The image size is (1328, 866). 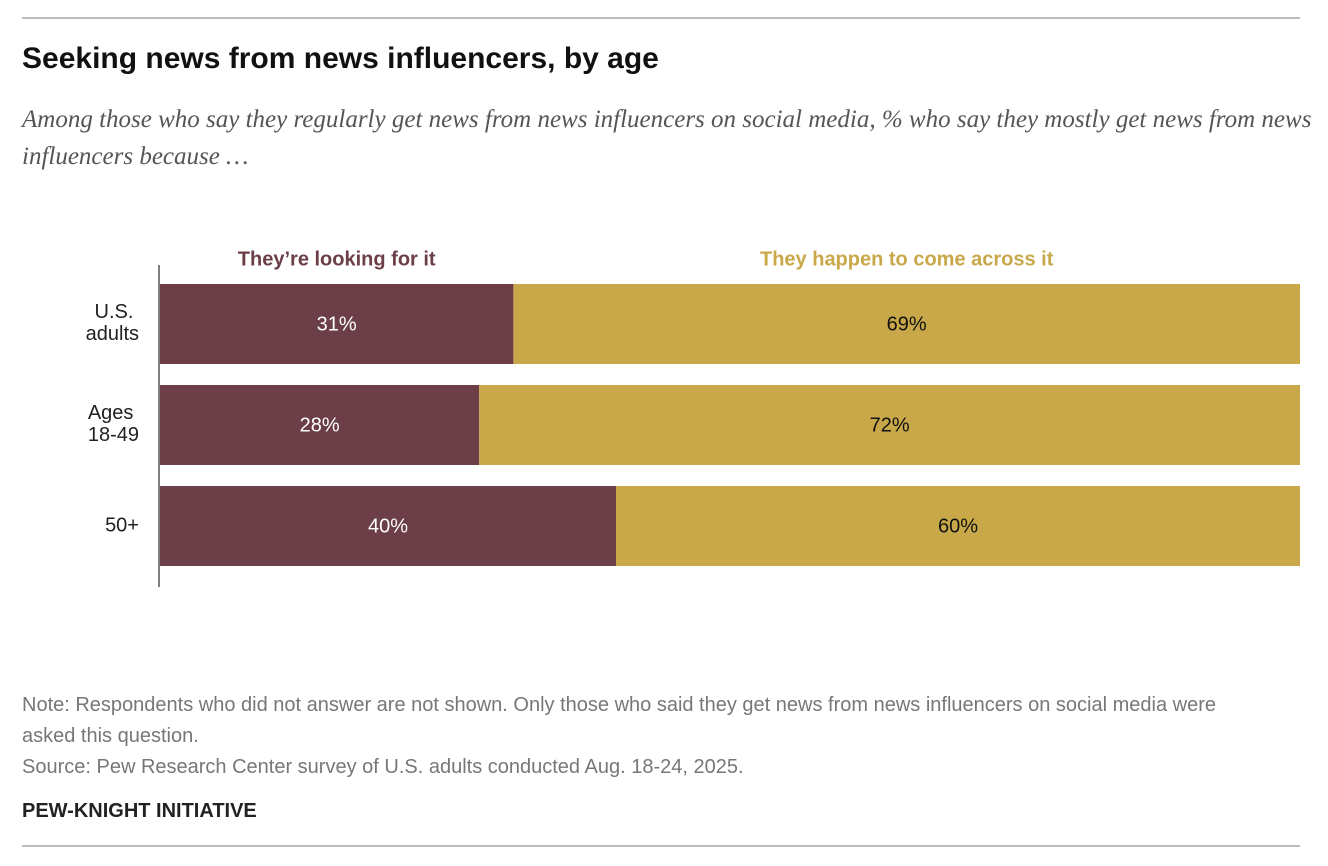 What do you see at coordinates (661, 846) in the screenshot?
I see `bottom-rule` at bounding box center [661, 846].